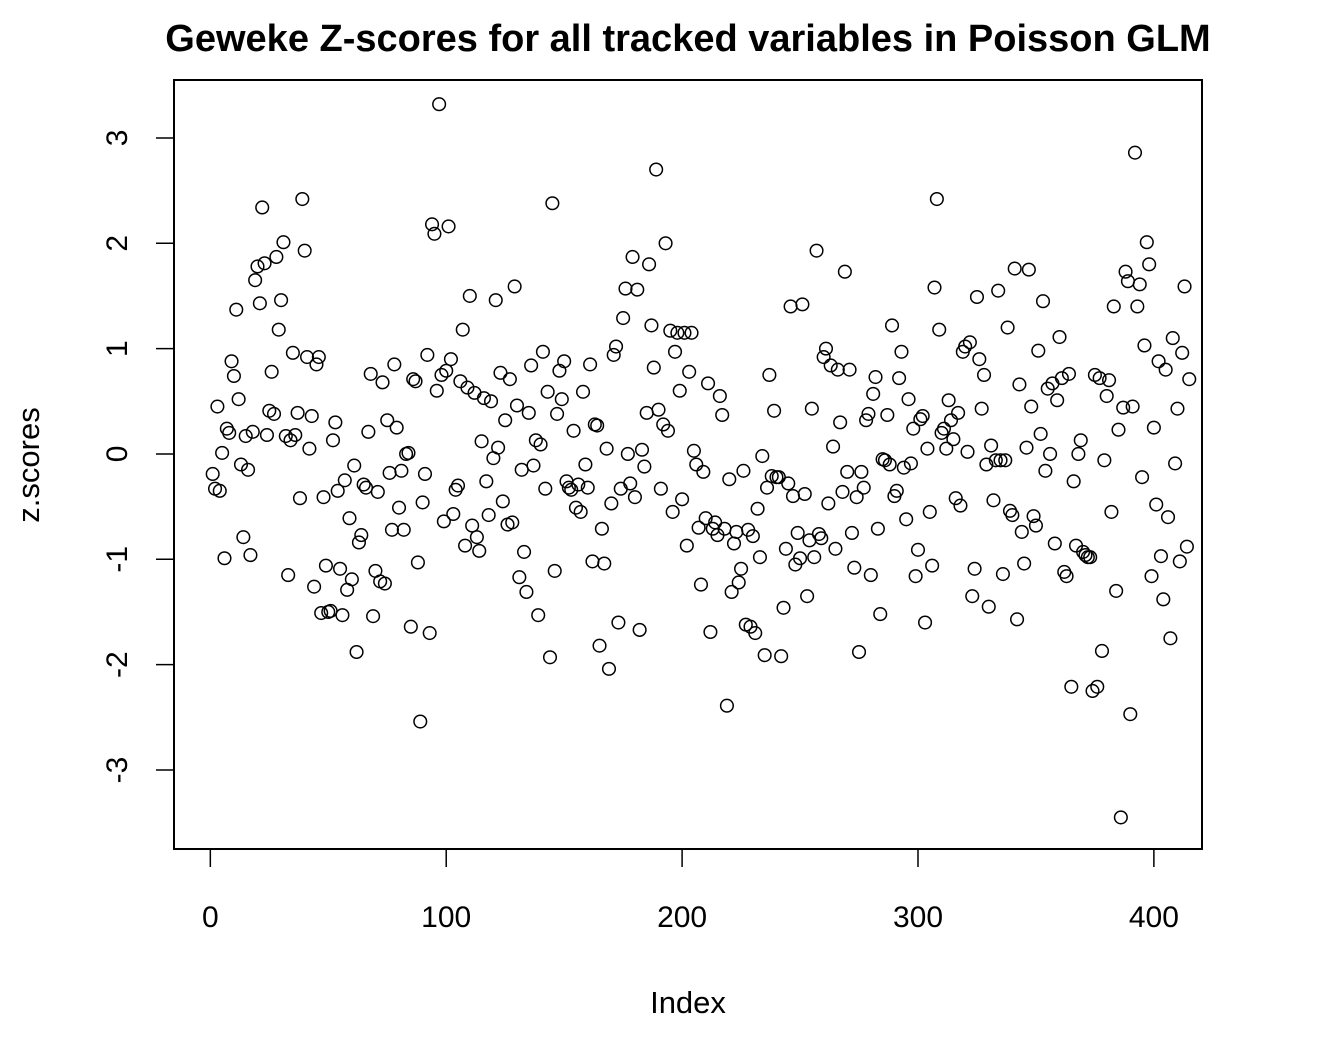 This screenshot has height=1052, width=1343. Describe the element at coordinates (117, 664) in the screenshot. I see `y-tick-label: -2` at that location.